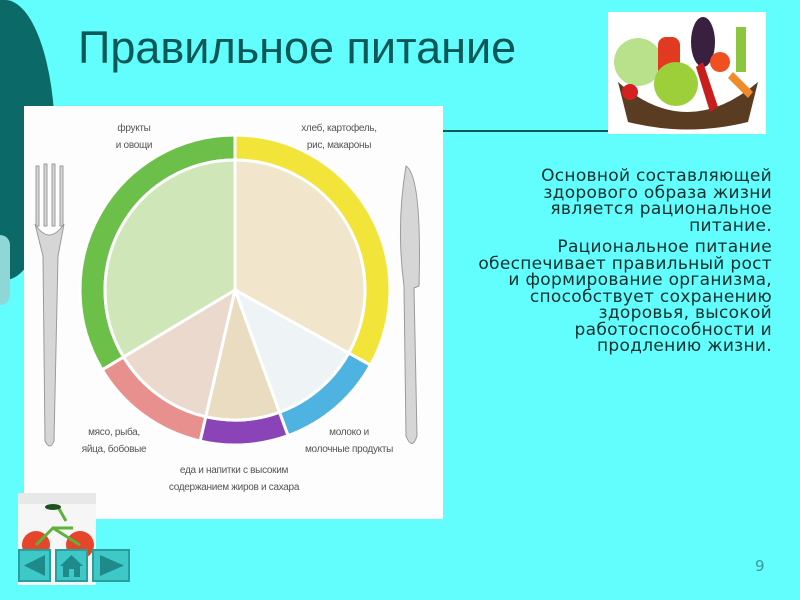 The image size is (800, 600). Describe the element at coordinates (339, 128) in the screenshot. I see `label-line: хлеб, картофель,` at that location.